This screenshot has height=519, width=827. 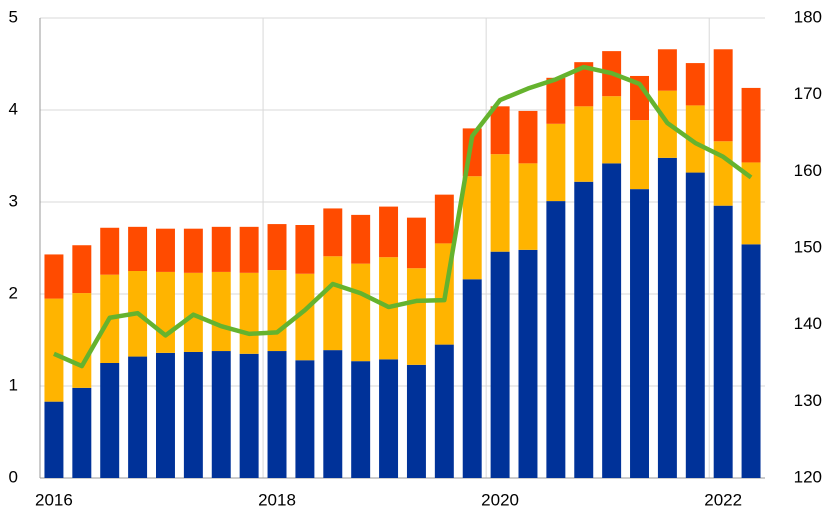 What do you see at coordinates (723, 499) in the screenshot?
I see `x-tick-label: 2022` at bounding box center [723, 499].